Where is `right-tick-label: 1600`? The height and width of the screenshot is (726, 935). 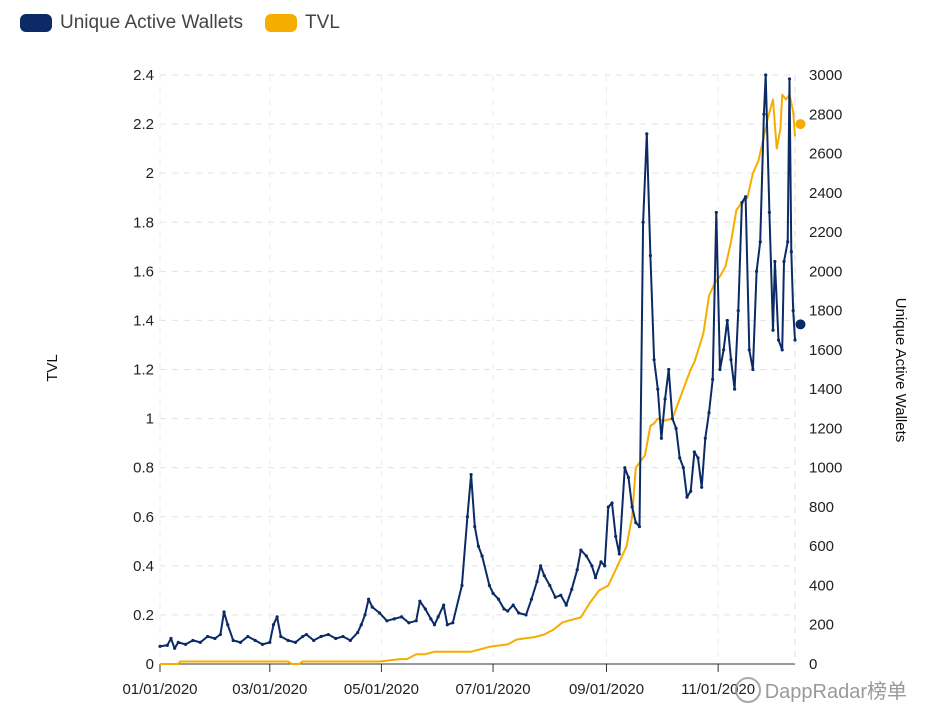
right-tick-label: 1600 is located at coordinates (825, 350).